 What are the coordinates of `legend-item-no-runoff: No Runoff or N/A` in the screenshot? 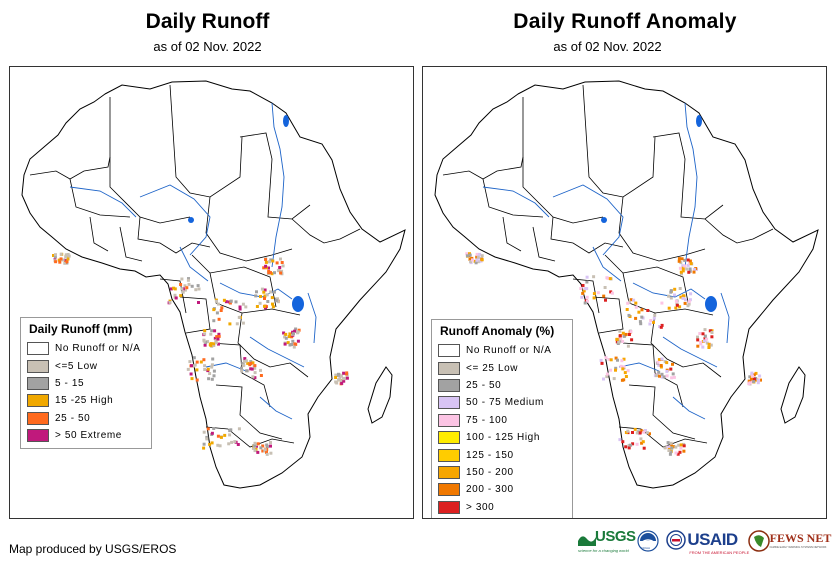 It's located at (86, 348).